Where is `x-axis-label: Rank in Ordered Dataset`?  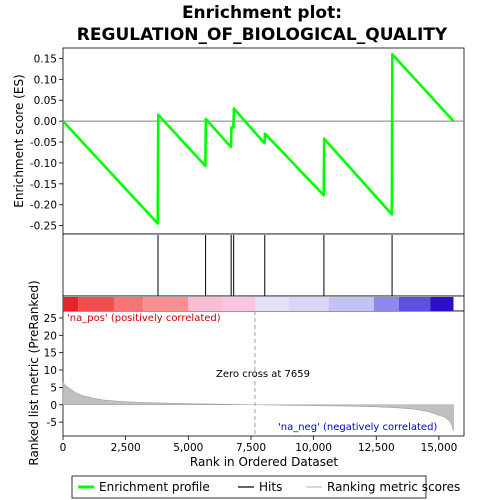 x-axis-label: Rank in Ordered Dataset is located at coordinates (264, 462).